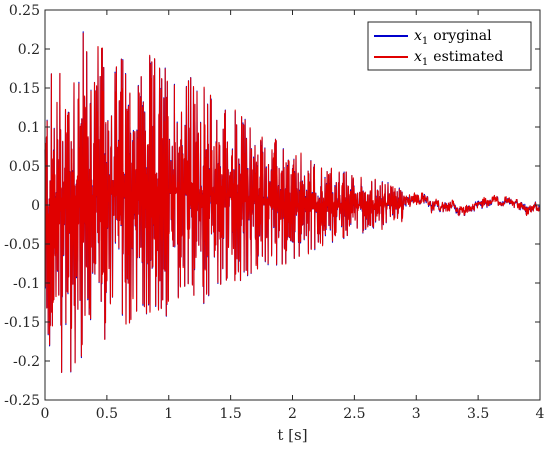  I want to click on legend: x1 oryginal x1 estimated, so click(449, 46).